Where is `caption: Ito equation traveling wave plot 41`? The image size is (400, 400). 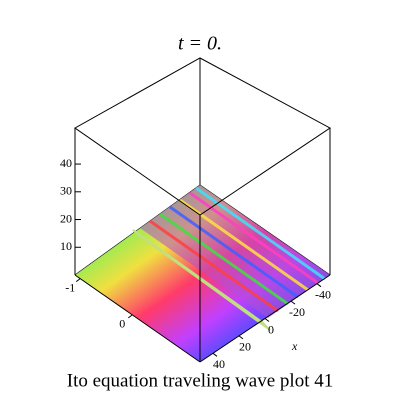
caption: Ito equation traveling wave plot 41 is located at coordinates (200, 380).